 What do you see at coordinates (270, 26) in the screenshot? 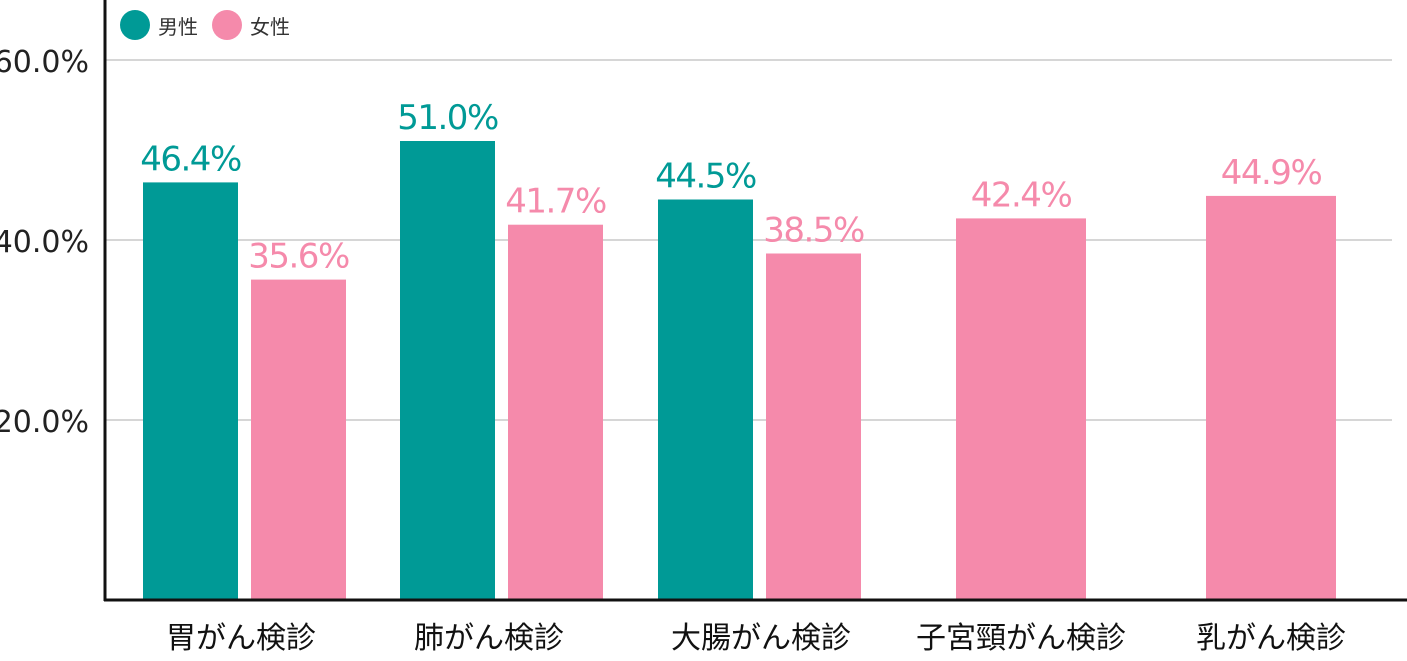
I see `legend-label-female: 女性` at bounding box center [270, 26].